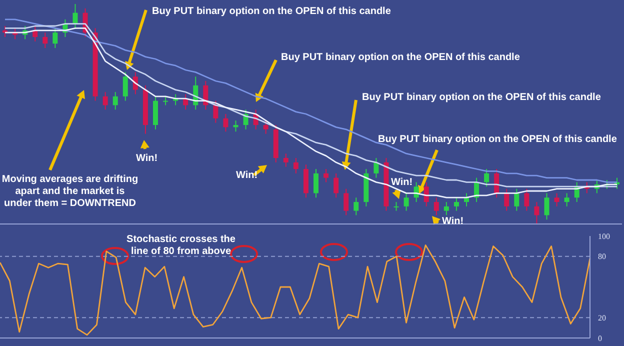 This screenshot has height=346, width=624. I want to click on y-tick-label: 80, so click(602, 257).